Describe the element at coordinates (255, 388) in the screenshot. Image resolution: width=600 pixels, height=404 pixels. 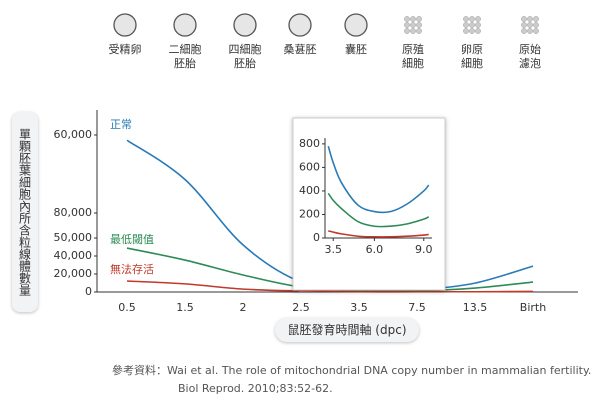
I see `source: Biol Reprod. 2010;83:52-62.` at that location.